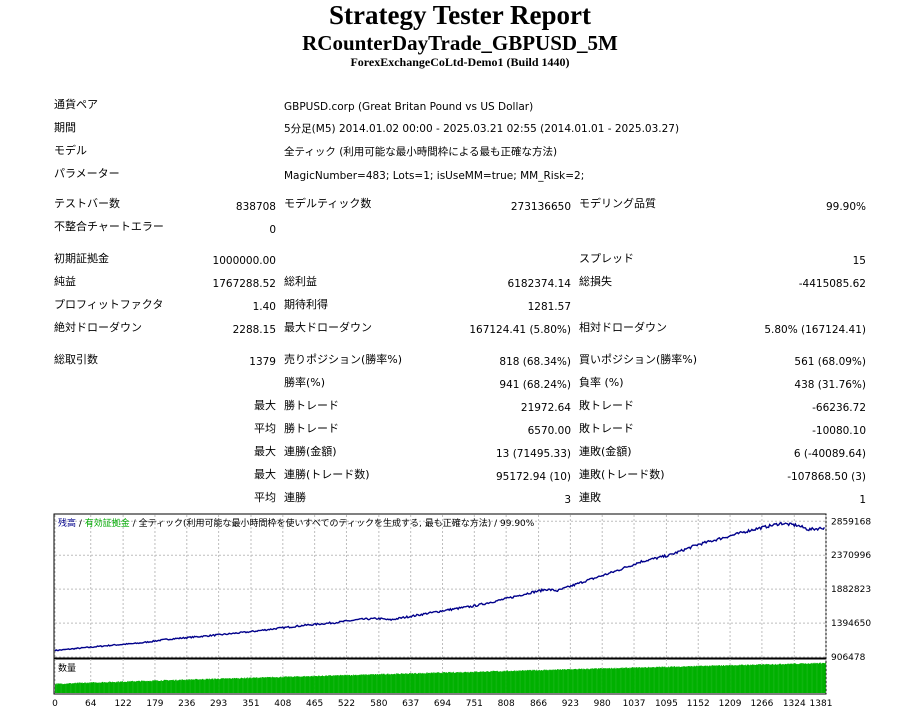 The image size is (900, 710). Describe the element at coordinates (67, 668) in the screenshot. I see `volume-label: 数量` at that location.